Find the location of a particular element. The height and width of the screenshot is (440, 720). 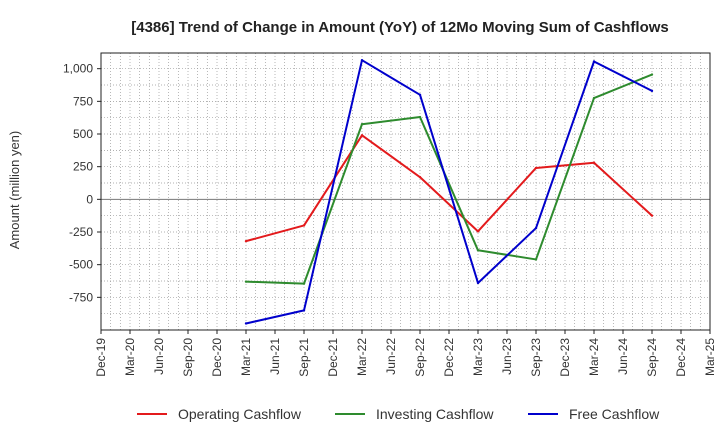

x-tick-label: Sep-22 is located at coordinates (420, 357).